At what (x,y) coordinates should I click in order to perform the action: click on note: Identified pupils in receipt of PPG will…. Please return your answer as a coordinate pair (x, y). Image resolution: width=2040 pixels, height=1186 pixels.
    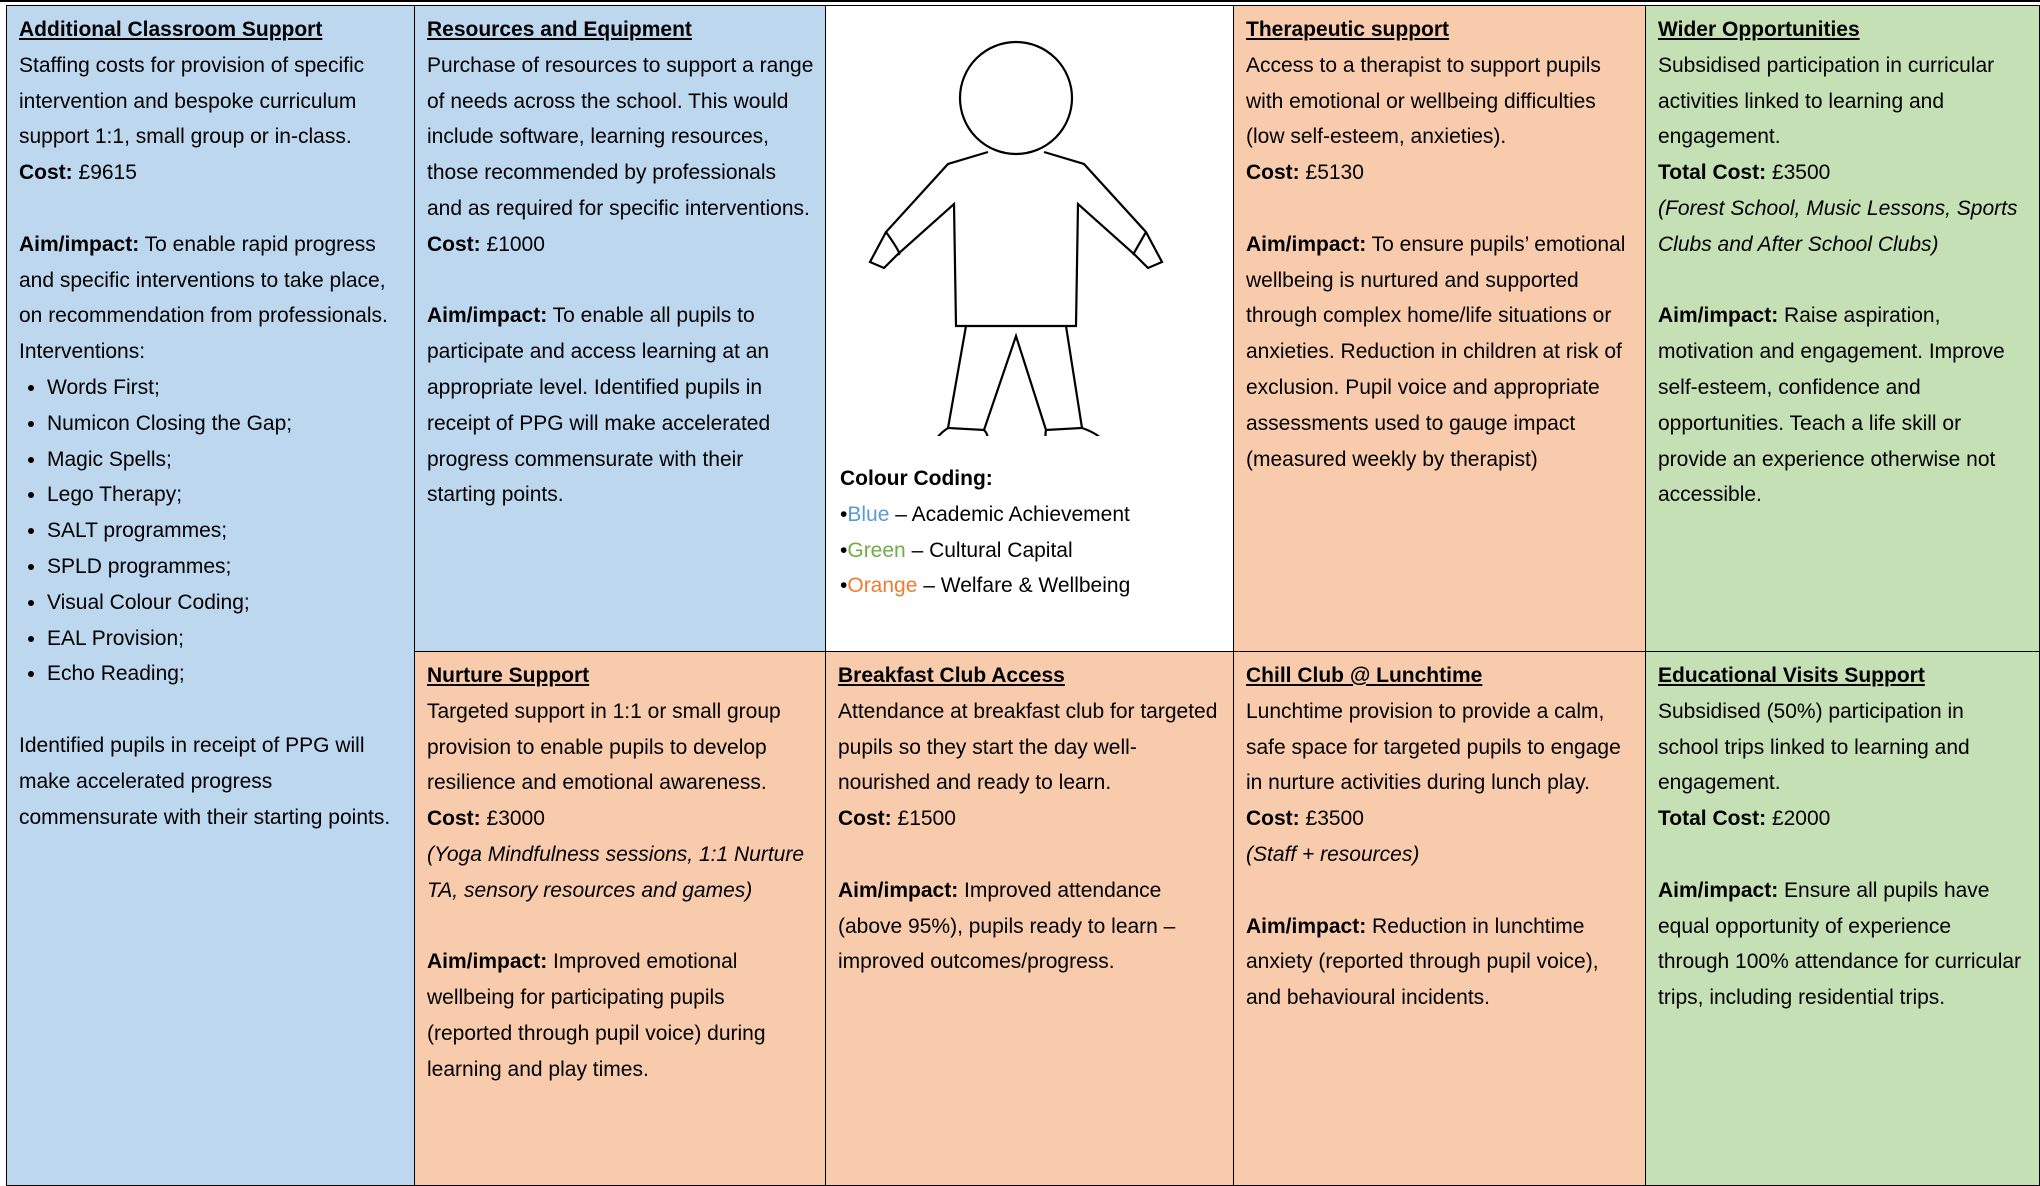
    Looking at the image, I should click on (205, 781).